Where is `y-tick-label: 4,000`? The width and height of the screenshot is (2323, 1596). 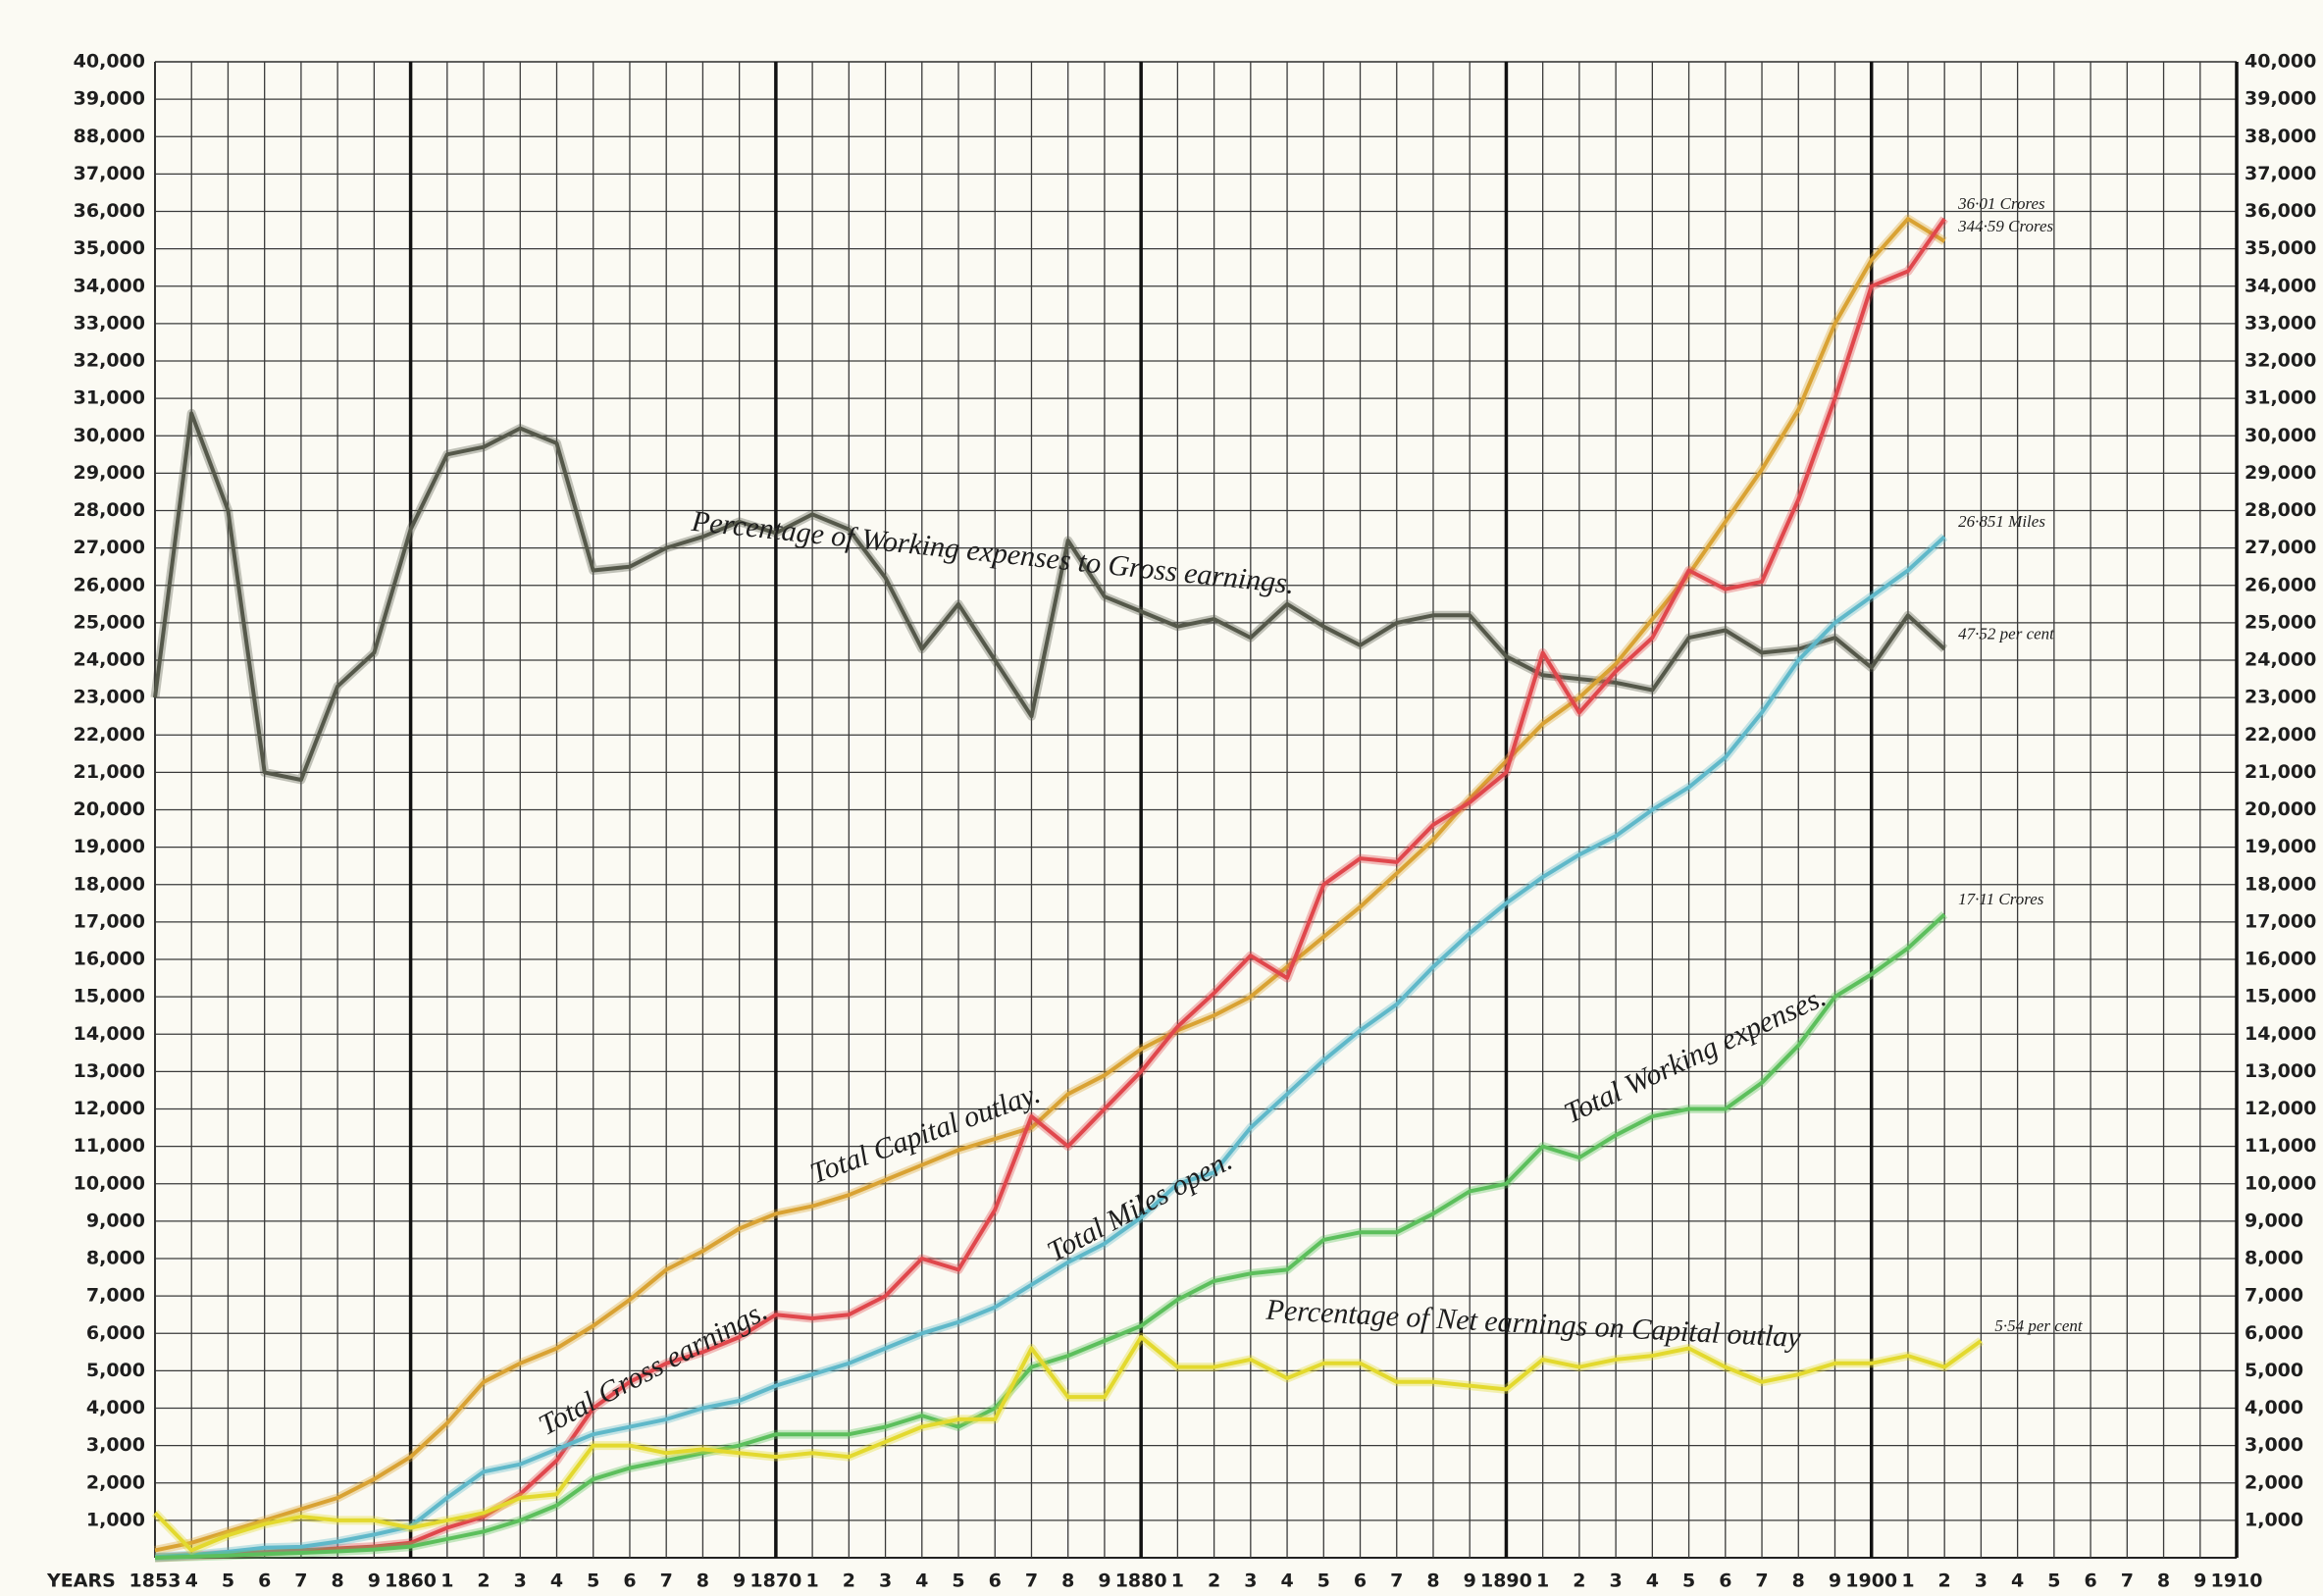
y-tick-label: 4,000 is located at coordinates (115, 1407).